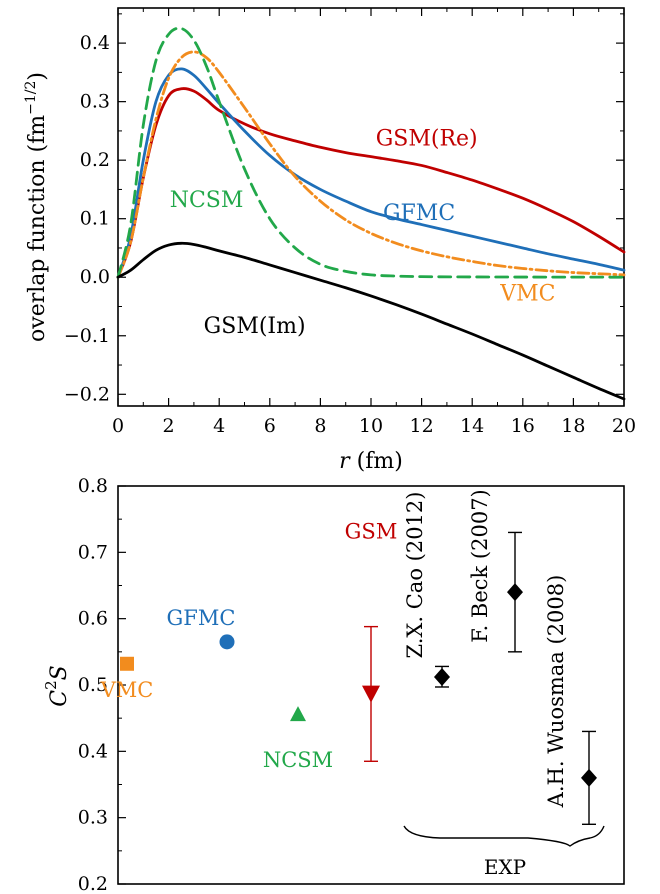  I want to click on point-label-gsm: GSM, so click(371, 532).